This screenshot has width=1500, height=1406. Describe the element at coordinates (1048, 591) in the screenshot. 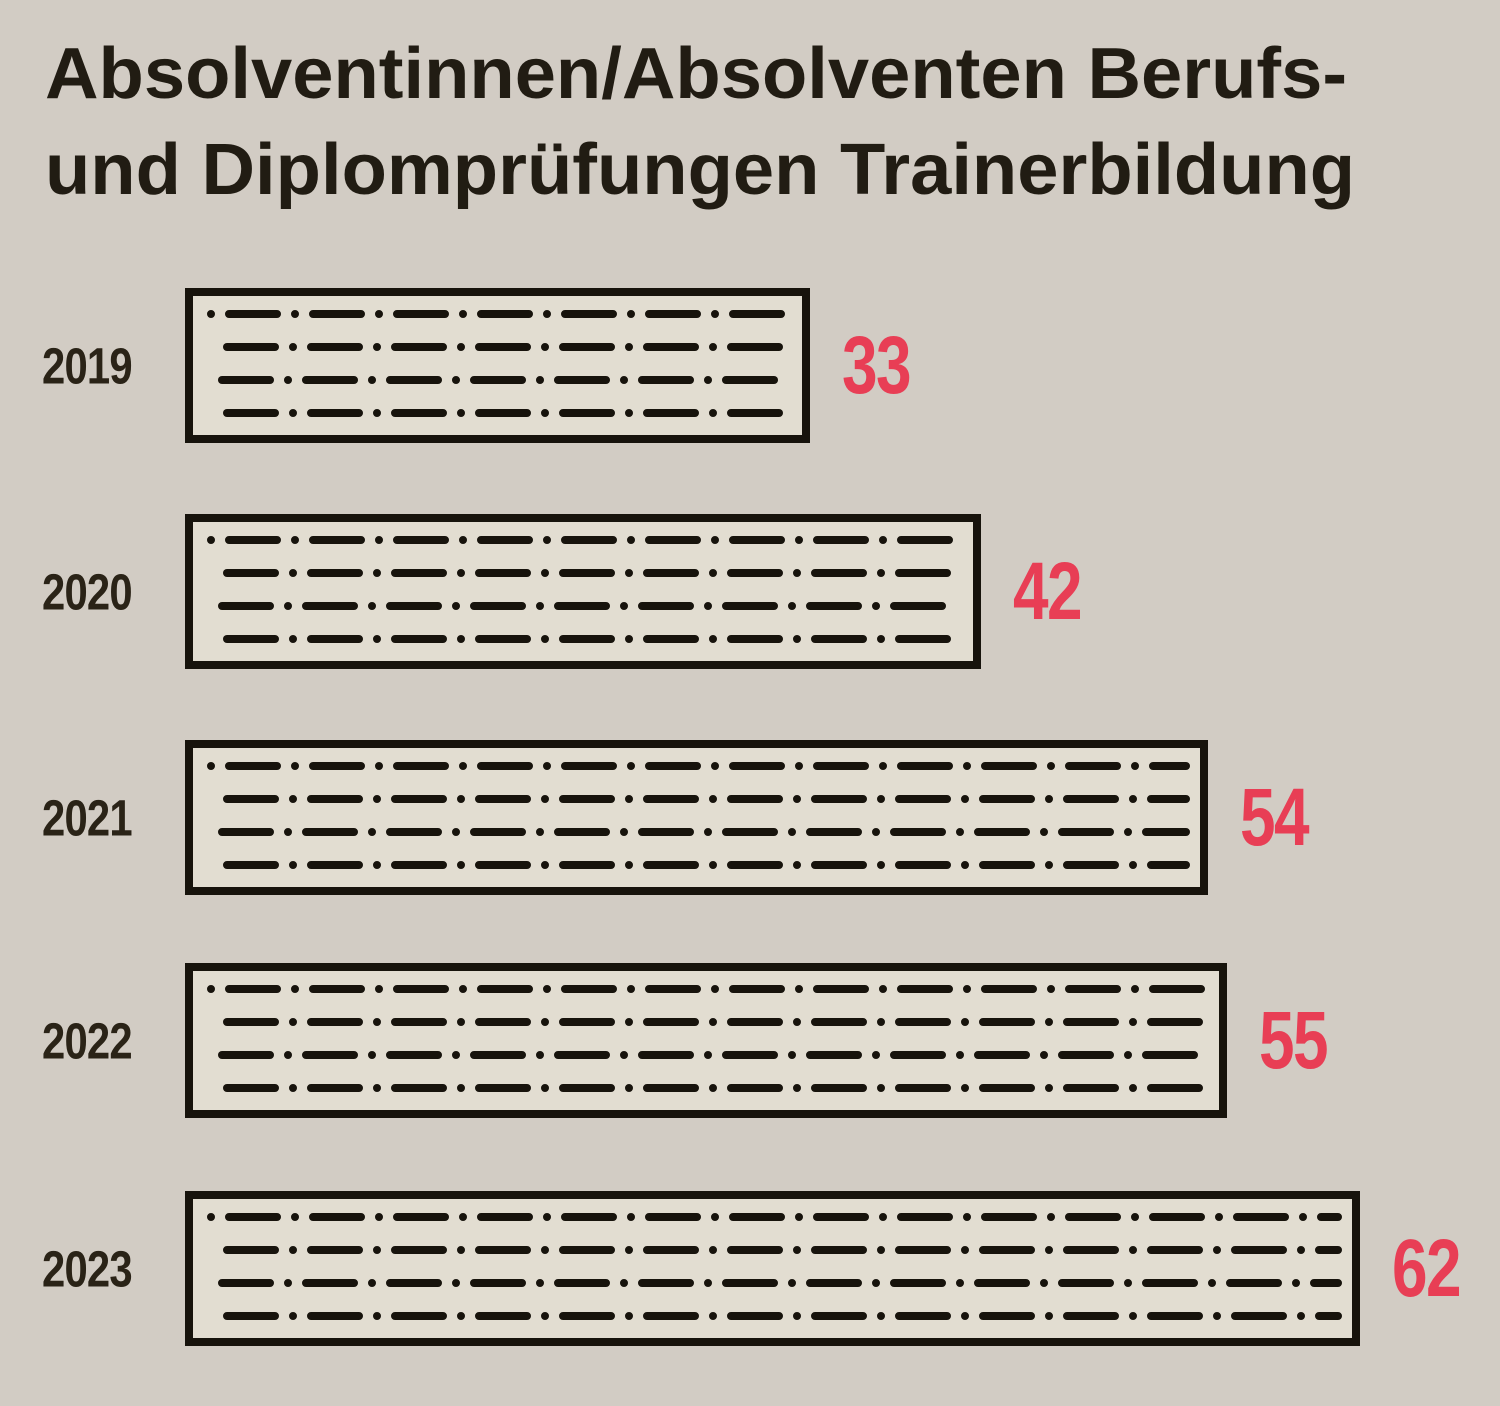

I see `value-label: 42` at that location.